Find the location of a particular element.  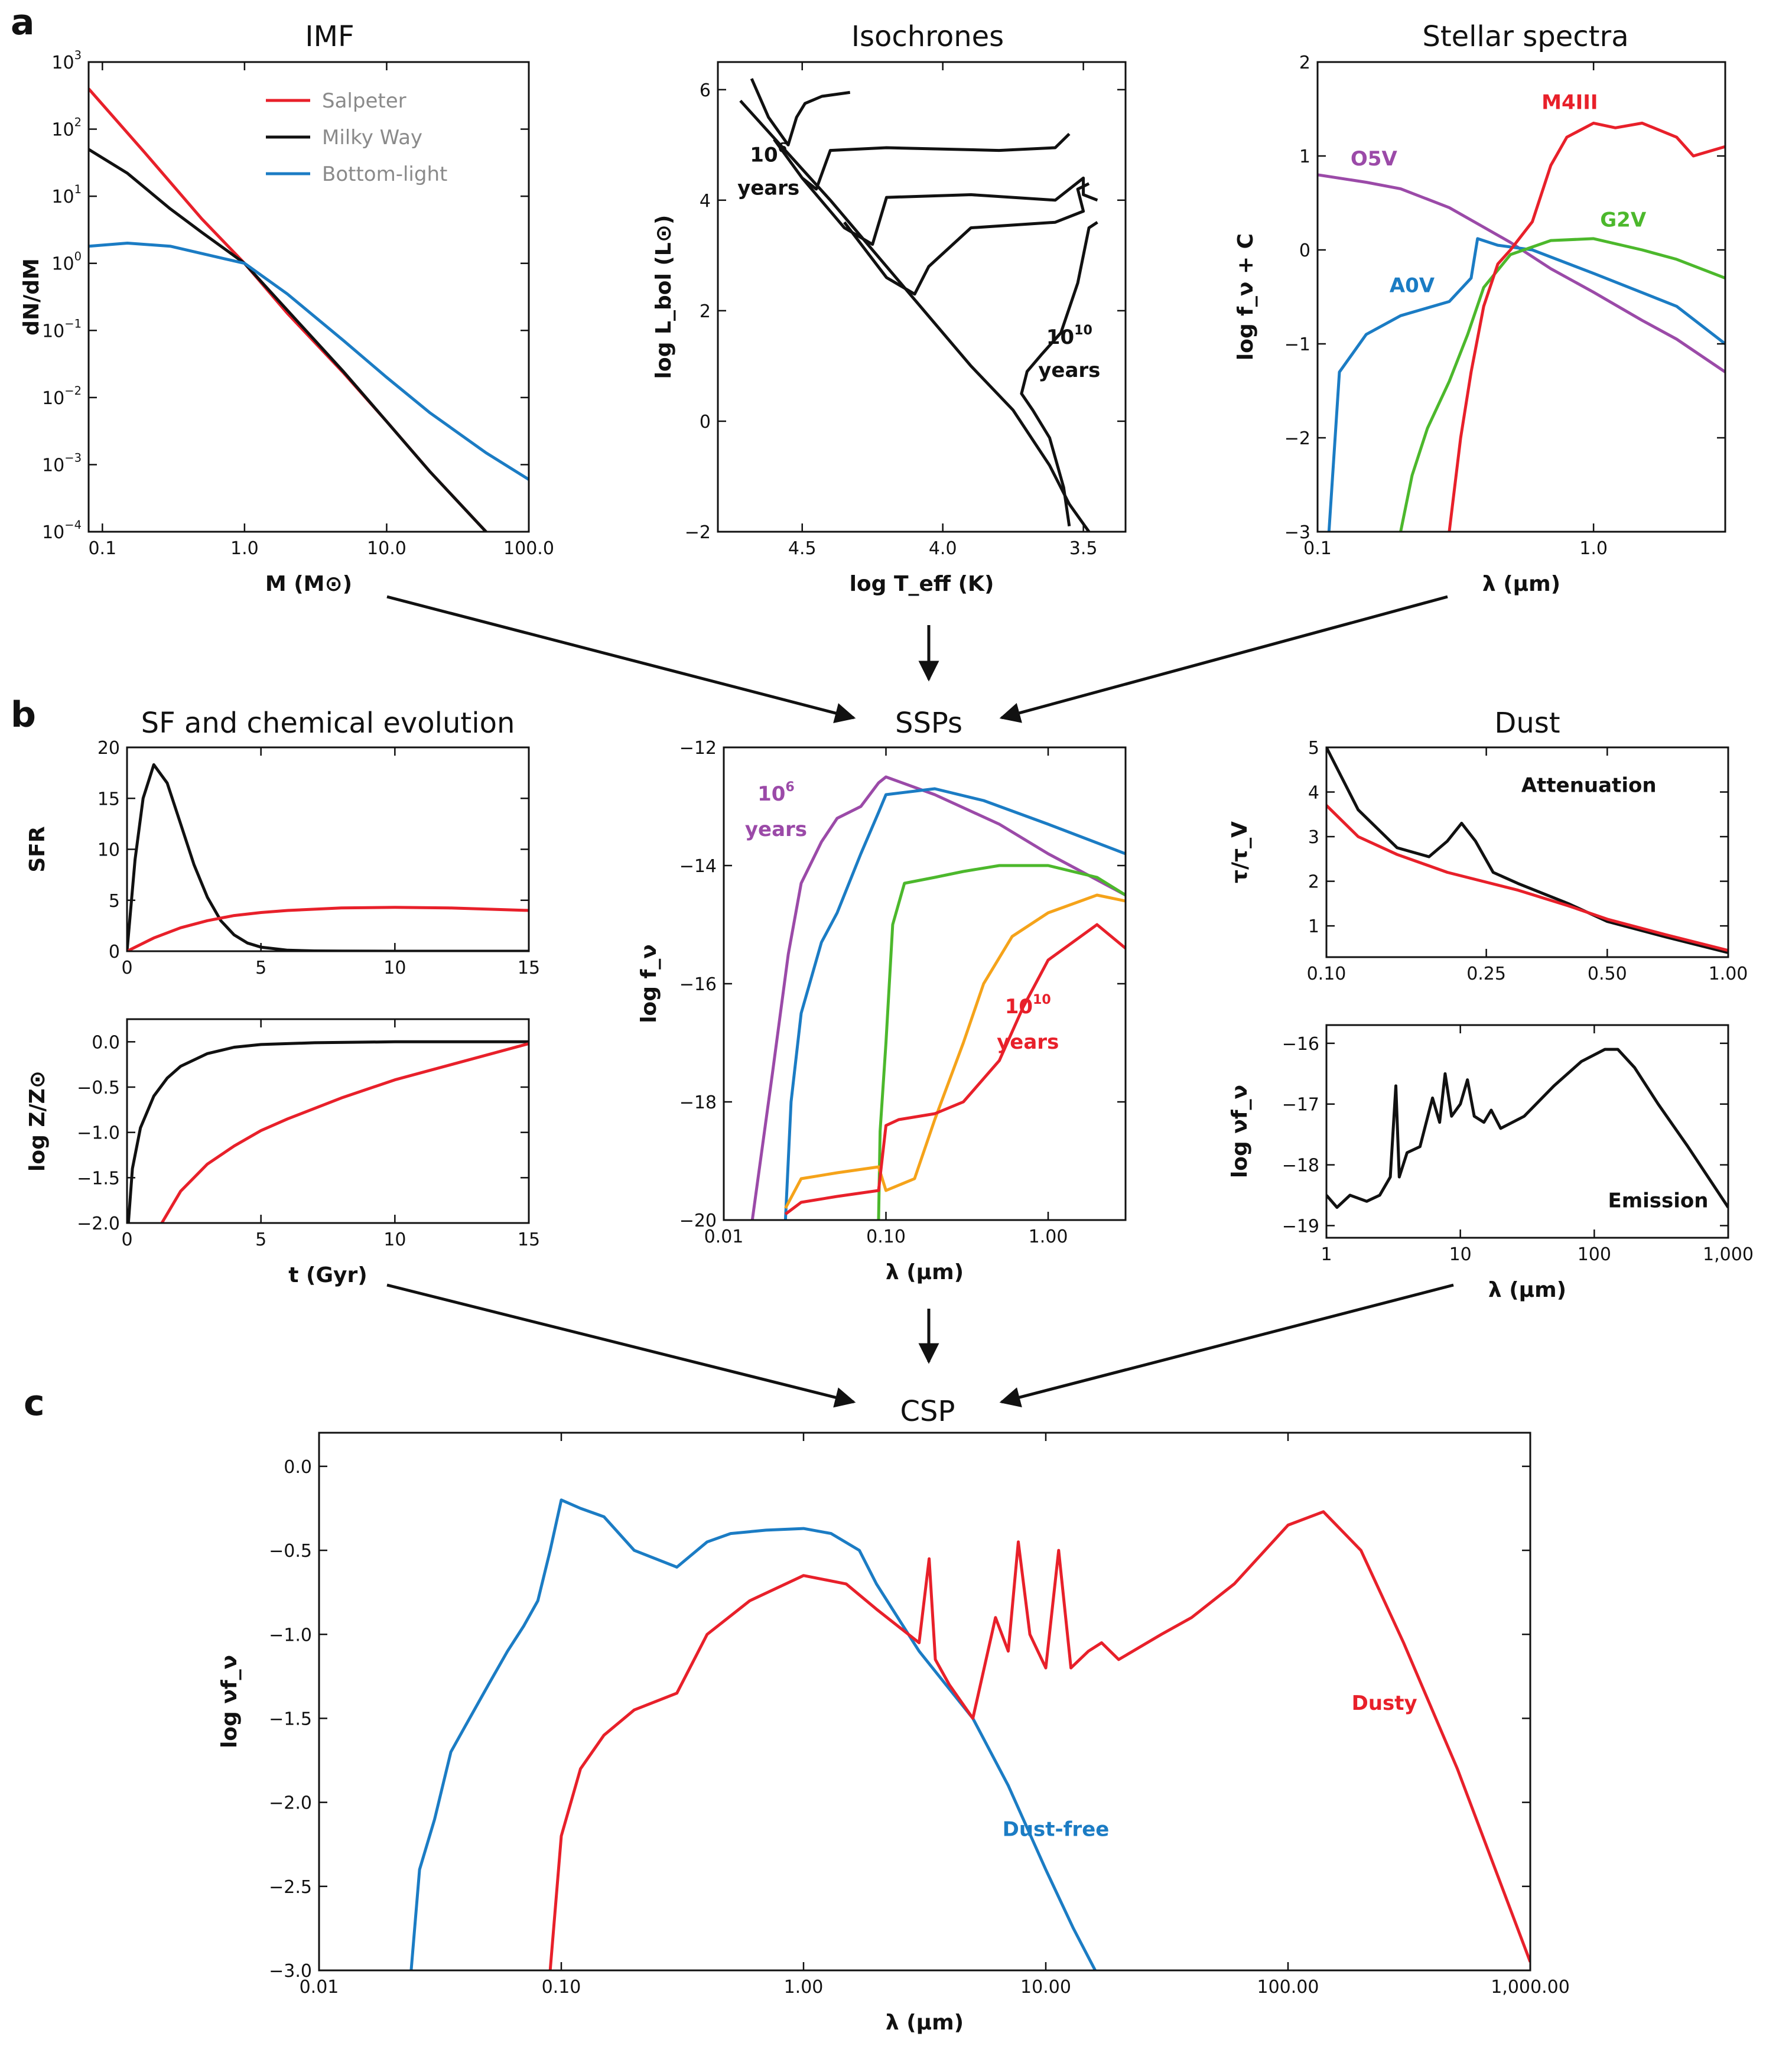

metallicity-xlabel: t (Gyr) is located at coordinates (328, 1275).